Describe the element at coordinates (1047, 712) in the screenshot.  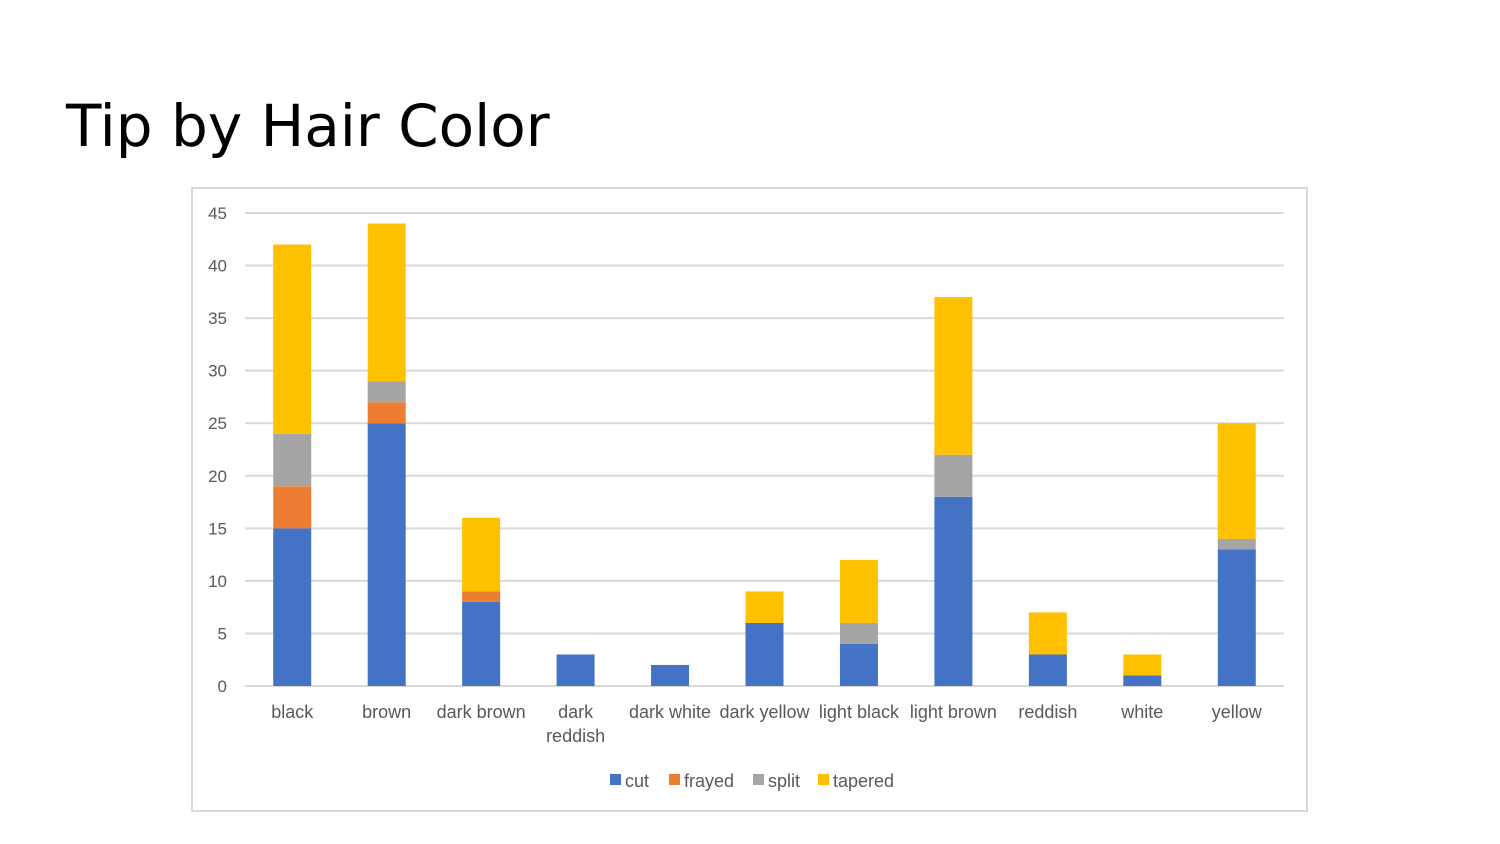
I see `x-category-label: reddish` at that location.